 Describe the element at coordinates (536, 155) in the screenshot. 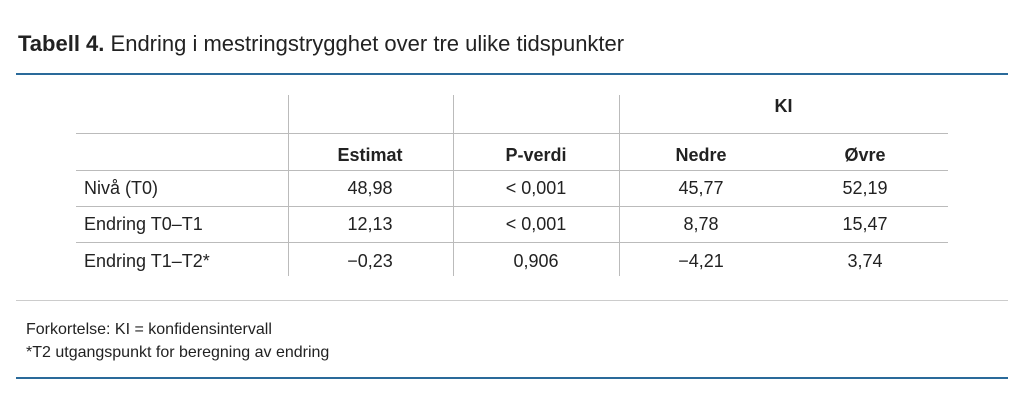

I see `column-header: P-verdi` at that location.